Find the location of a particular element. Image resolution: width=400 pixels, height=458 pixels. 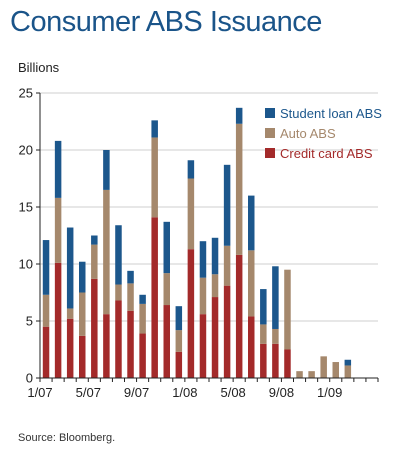

x-tick-labels: 1/07 5/07 9/07 1/08 5/08 9/08 1/09 is located at coordinates (184, 392).